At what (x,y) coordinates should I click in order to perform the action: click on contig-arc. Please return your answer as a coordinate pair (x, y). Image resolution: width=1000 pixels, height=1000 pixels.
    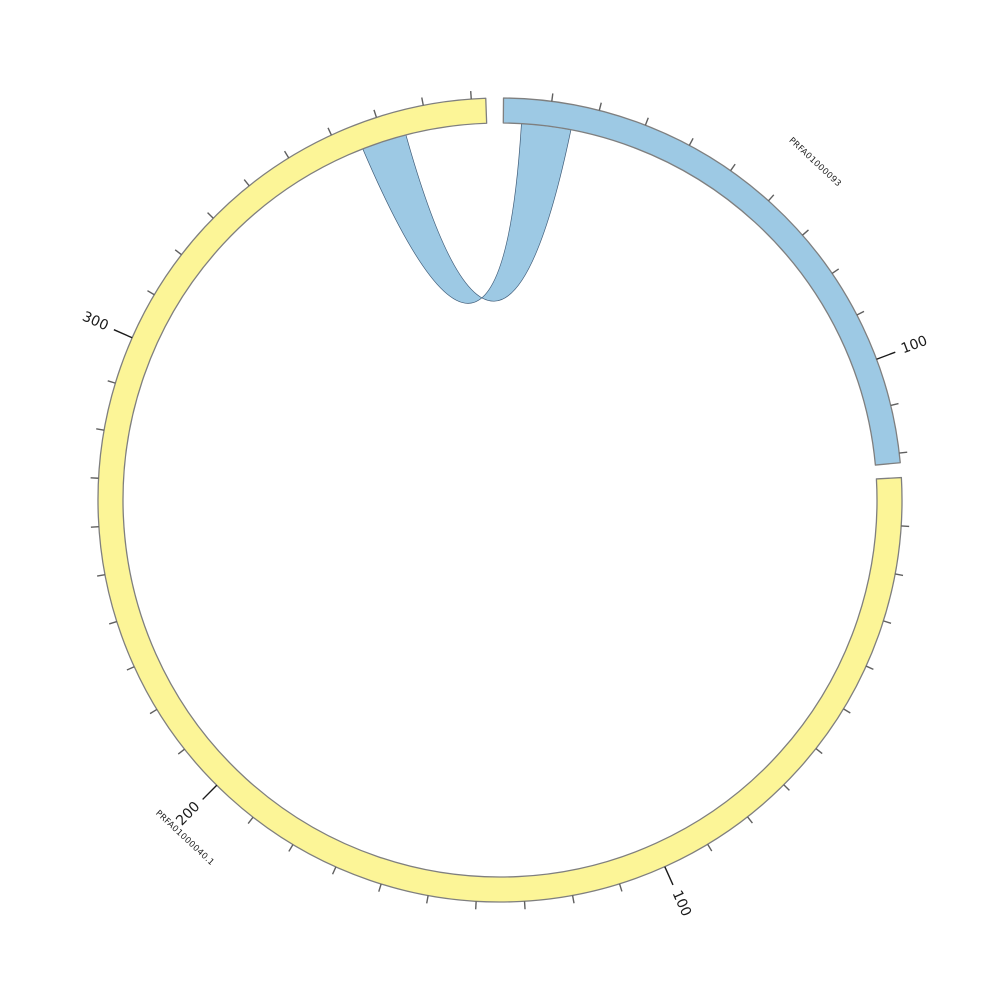
    Looking at the image, I should click on (701, 281).